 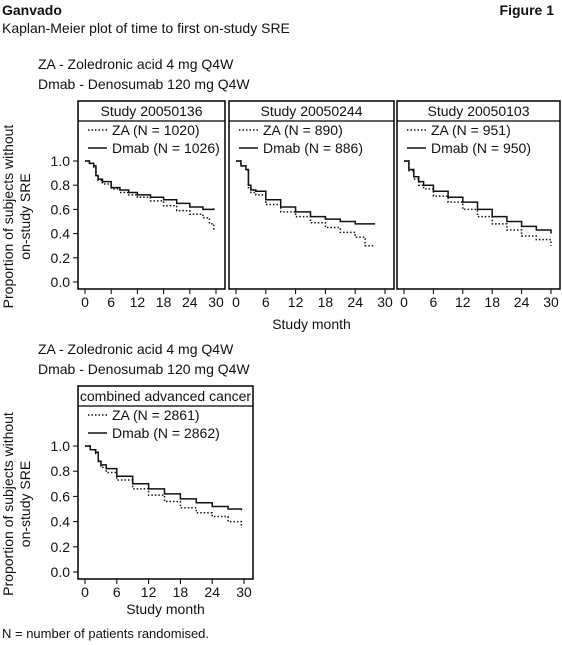 I want to click on figure-label: Figure 1, so click(x=526, y=10).